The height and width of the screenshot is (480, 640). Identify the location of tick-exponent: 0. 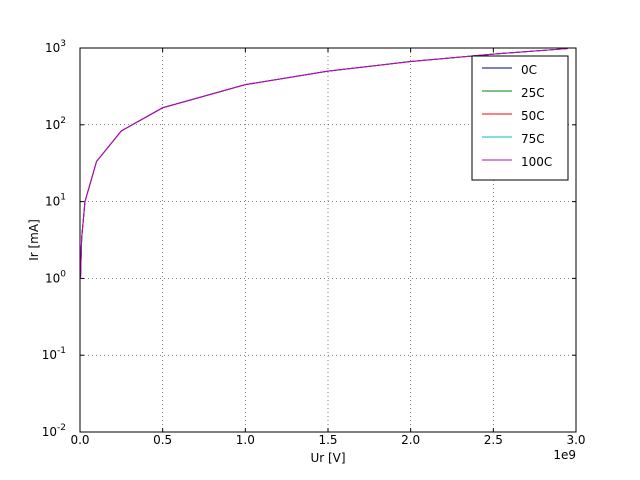
(63, 274).